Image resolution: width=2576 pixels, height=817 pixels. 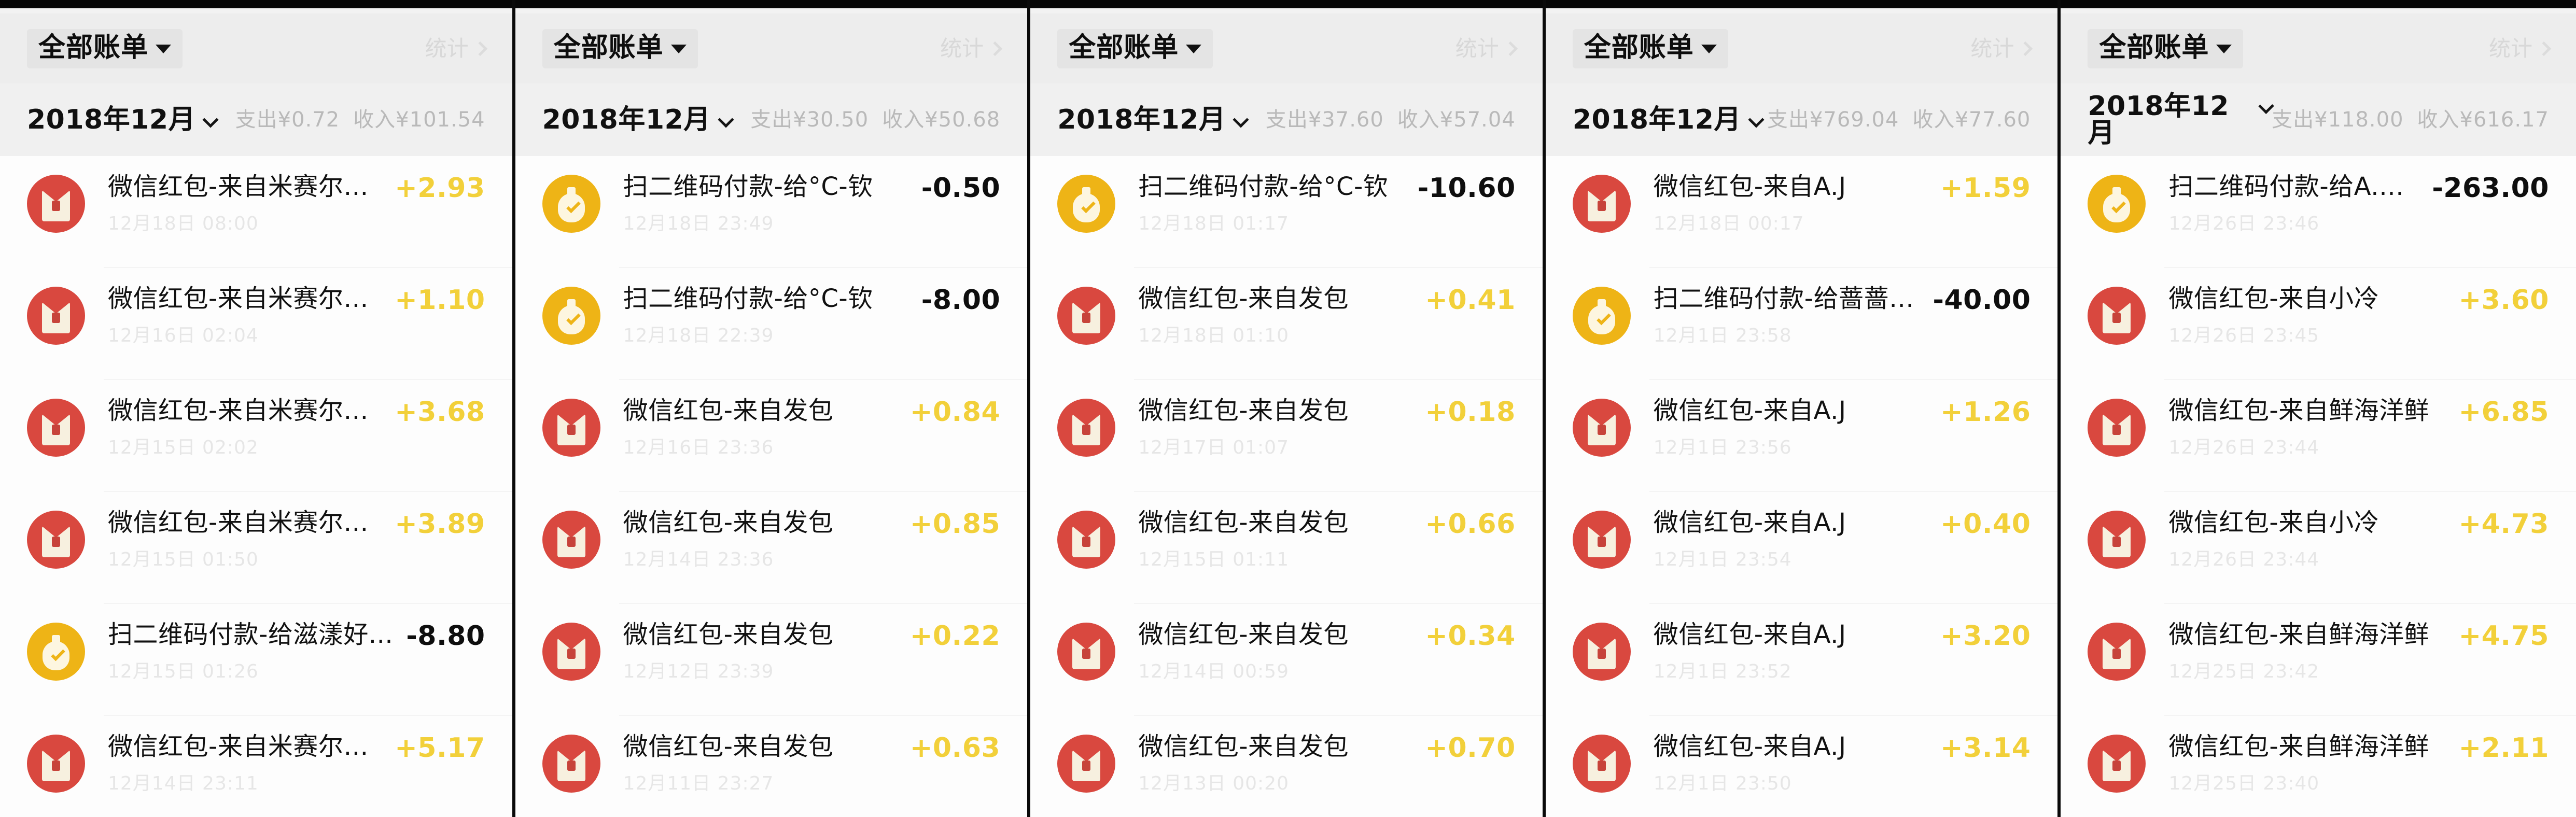 I want to click on transaction-amount: +1.59, so click(x=1985, y=188).